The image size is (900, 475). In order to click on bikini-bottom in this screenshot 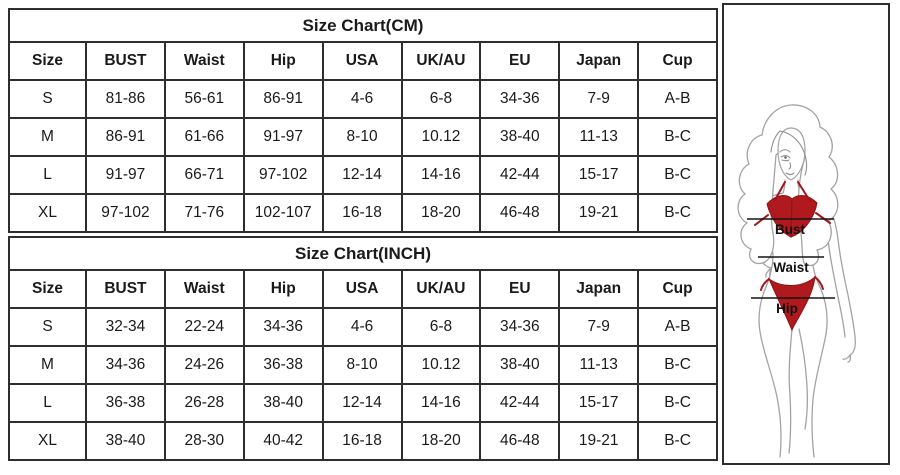, I will do `click(792, 303)`.